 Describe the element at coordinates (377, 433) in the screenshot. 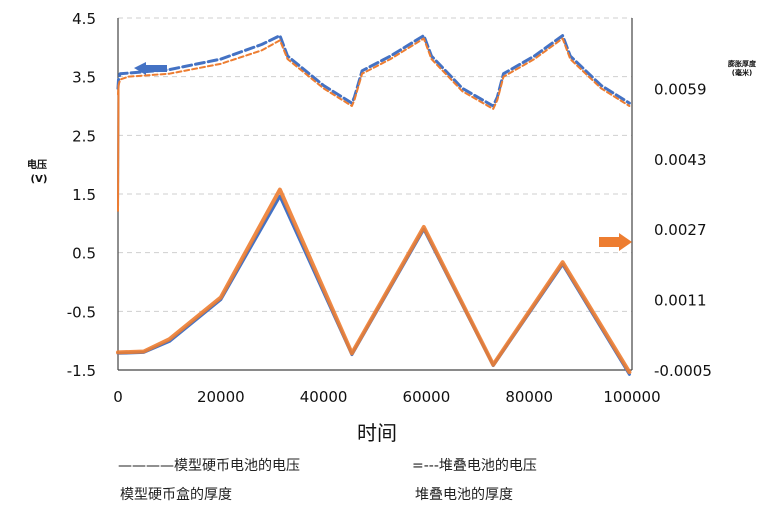

I see `x-axis-title: 时间` at that location.